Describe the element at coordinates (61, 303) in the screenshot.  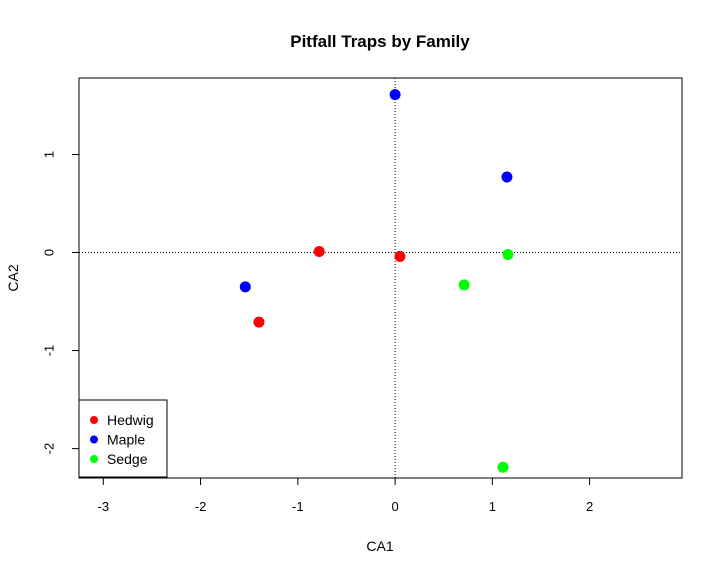
I see `y-axis: -2 -1 0 1` at that location.